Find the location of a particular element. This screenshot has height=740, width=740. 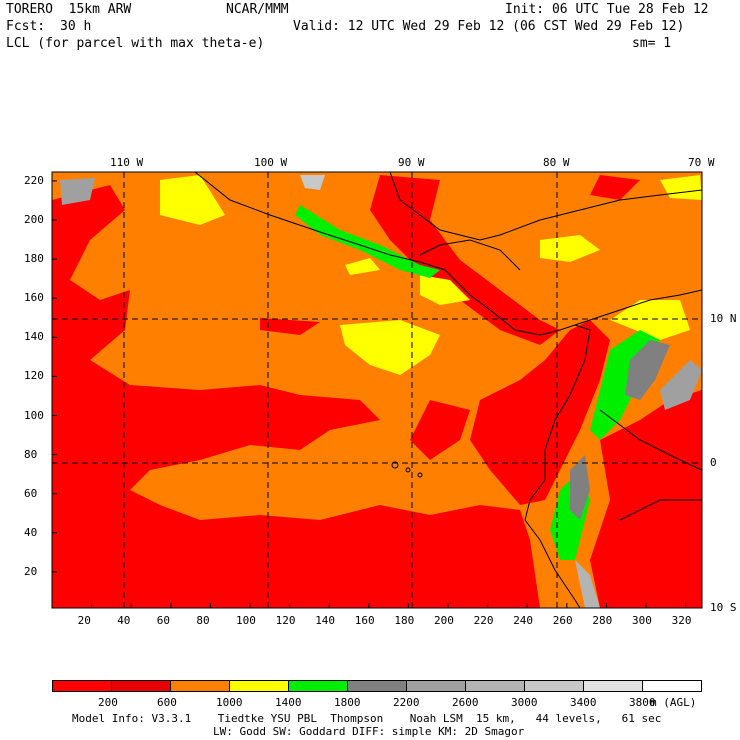

x-tick-label: 20 is located at coordinates (84, 620).